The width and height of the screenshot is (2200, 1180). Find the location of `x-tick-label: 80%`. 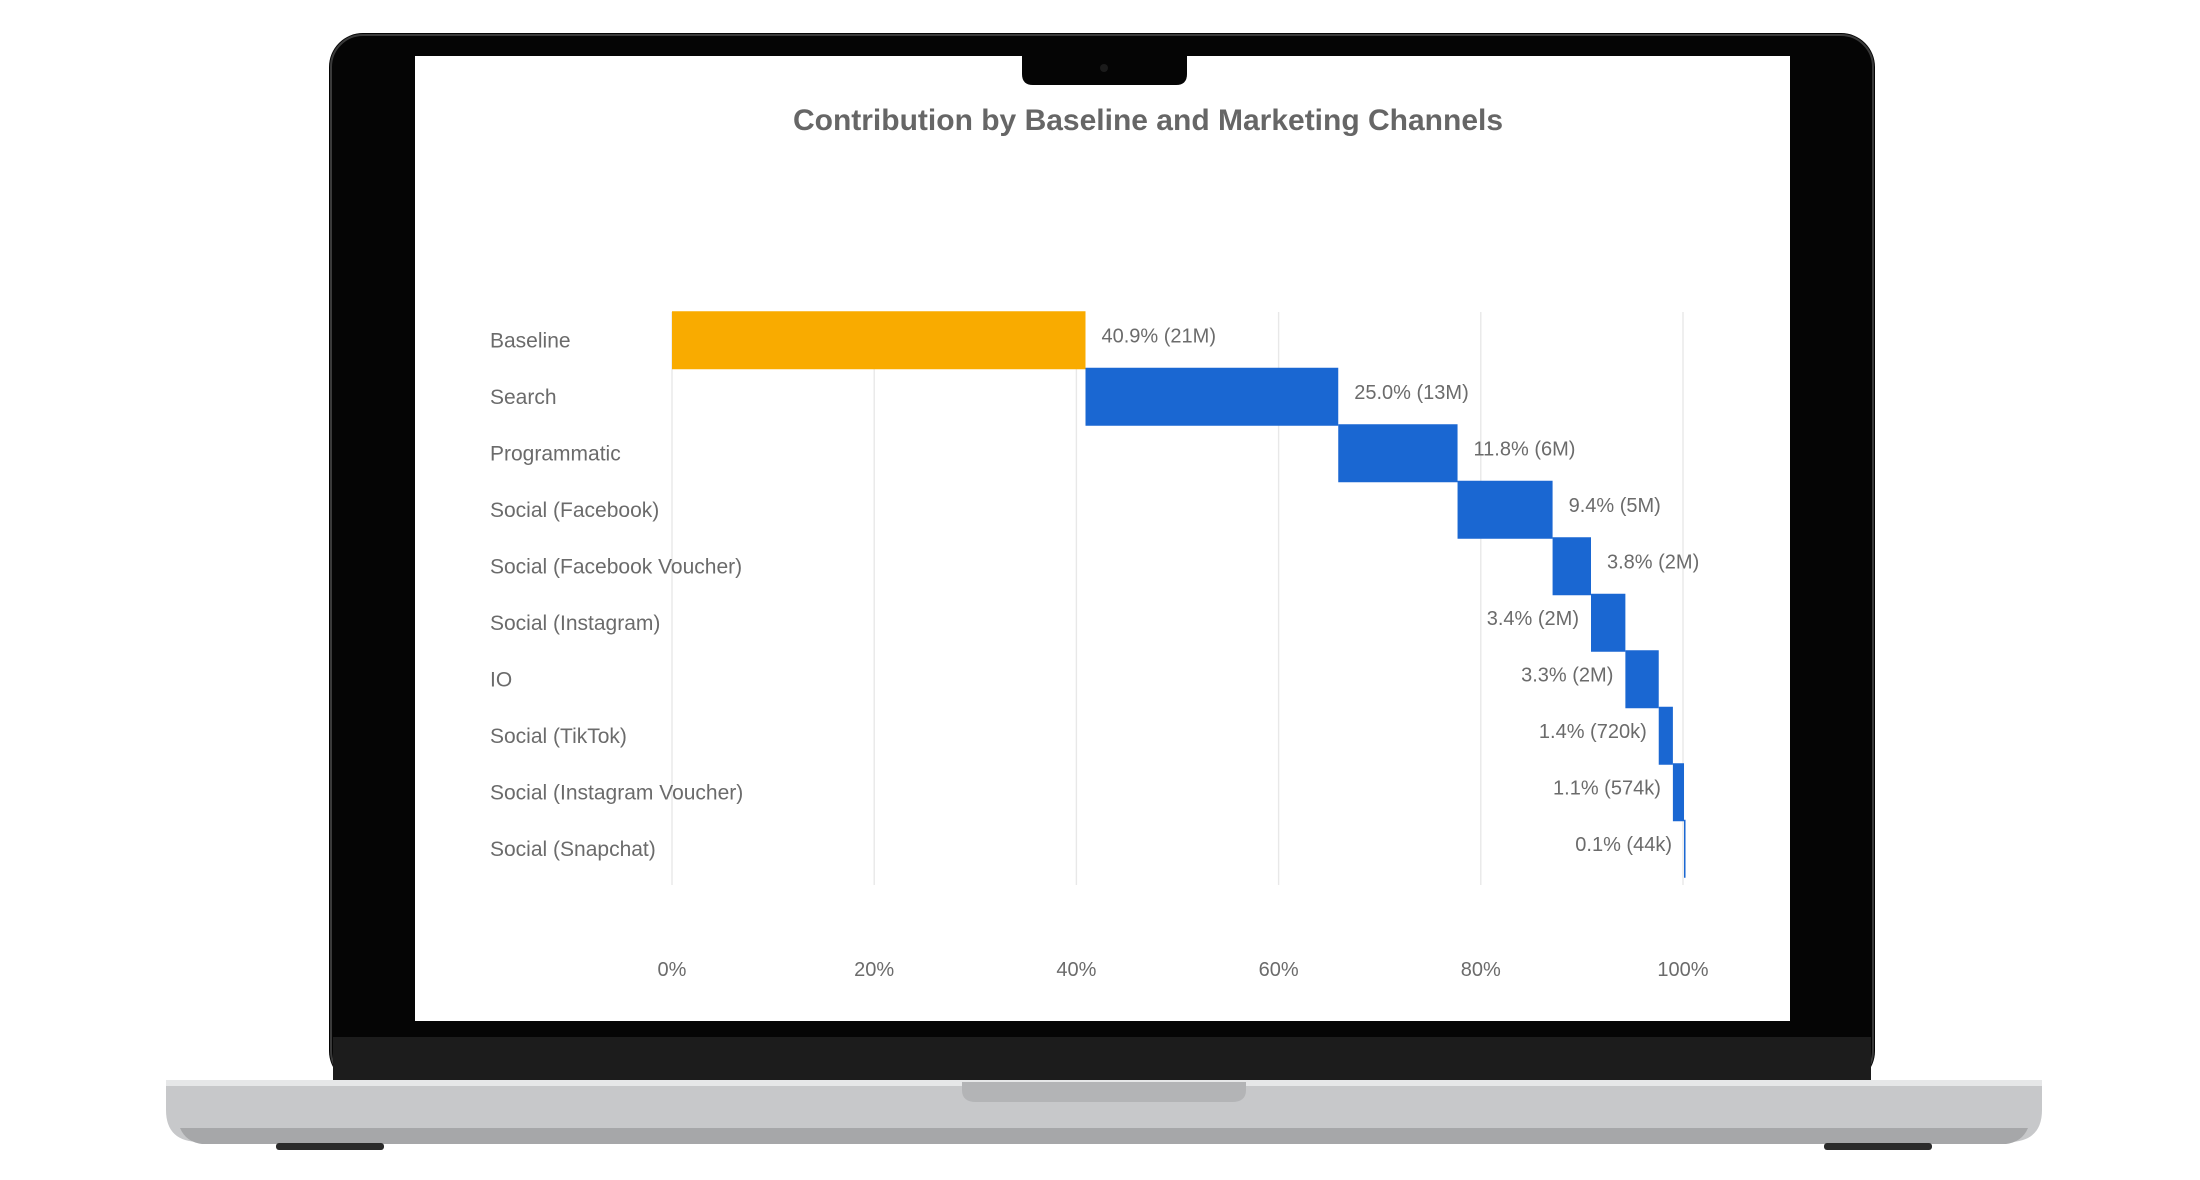

x-tick-label: 80% is located at coordinates (1481, 970).